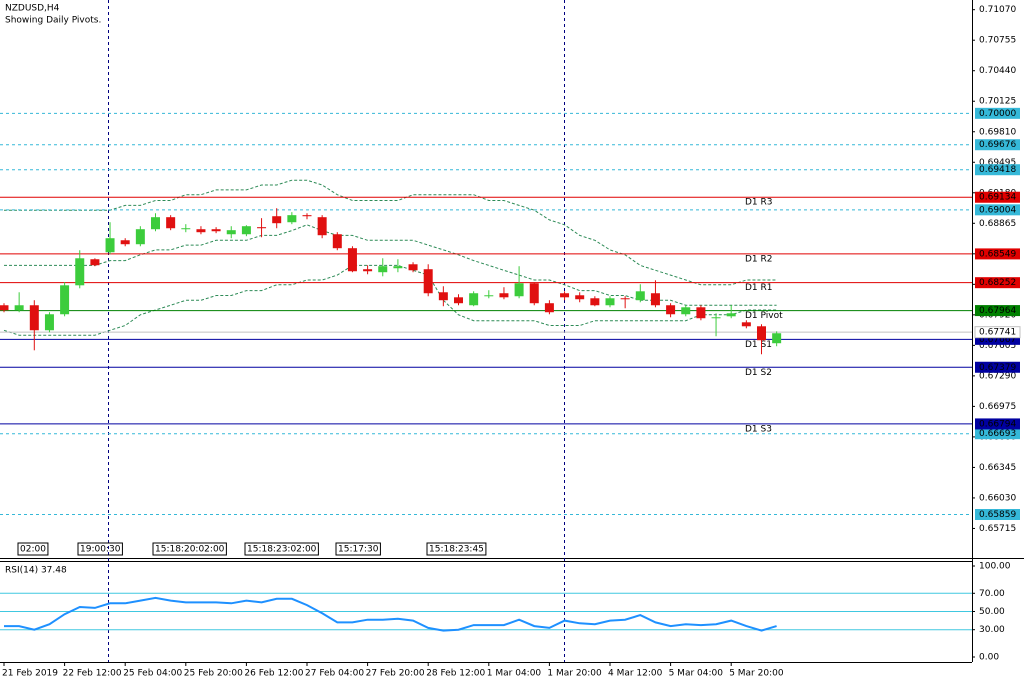 Image resolution: width=1024 pixels, height=683 pixels. What do you see at coordinates (696, 674) in the screenshot?
I see `x-tick-label: 5 Mar 04:00` at bounding box center [696, 674].